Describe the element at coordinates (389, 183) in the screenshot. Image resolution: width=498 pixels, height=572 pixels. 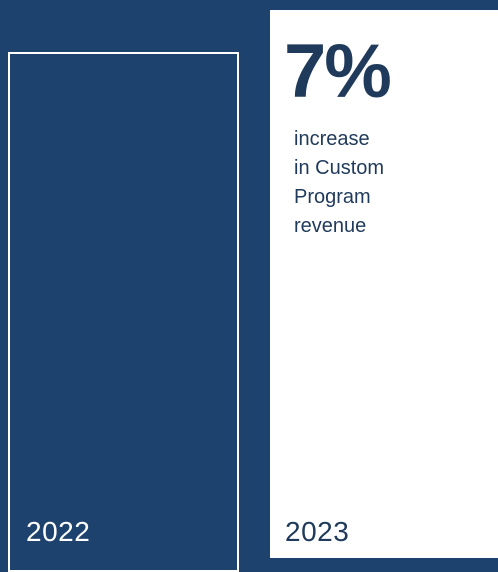
I see `stat-caption: increase in Custom Program revenue` at that location.